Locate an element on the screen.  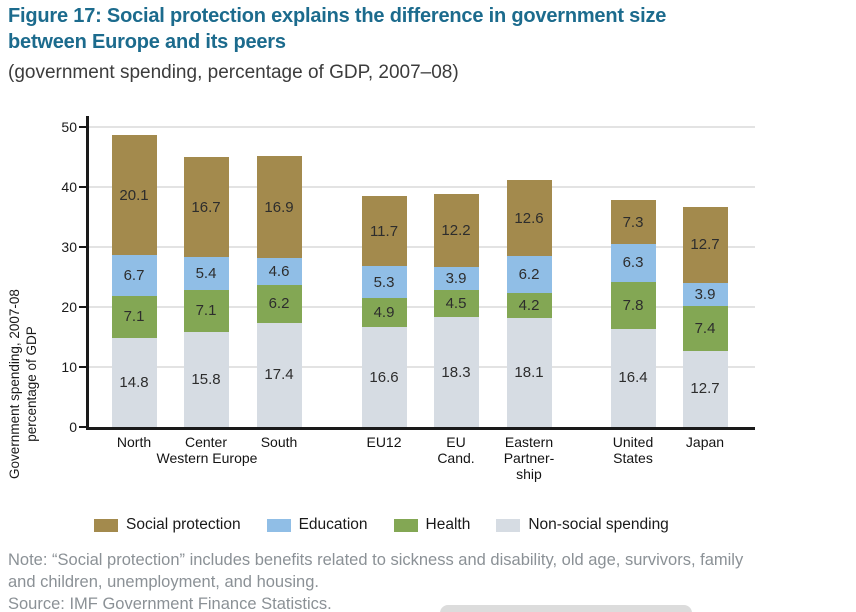
bar-South-non_social: 17.4 is located at coordinates (279, 374).